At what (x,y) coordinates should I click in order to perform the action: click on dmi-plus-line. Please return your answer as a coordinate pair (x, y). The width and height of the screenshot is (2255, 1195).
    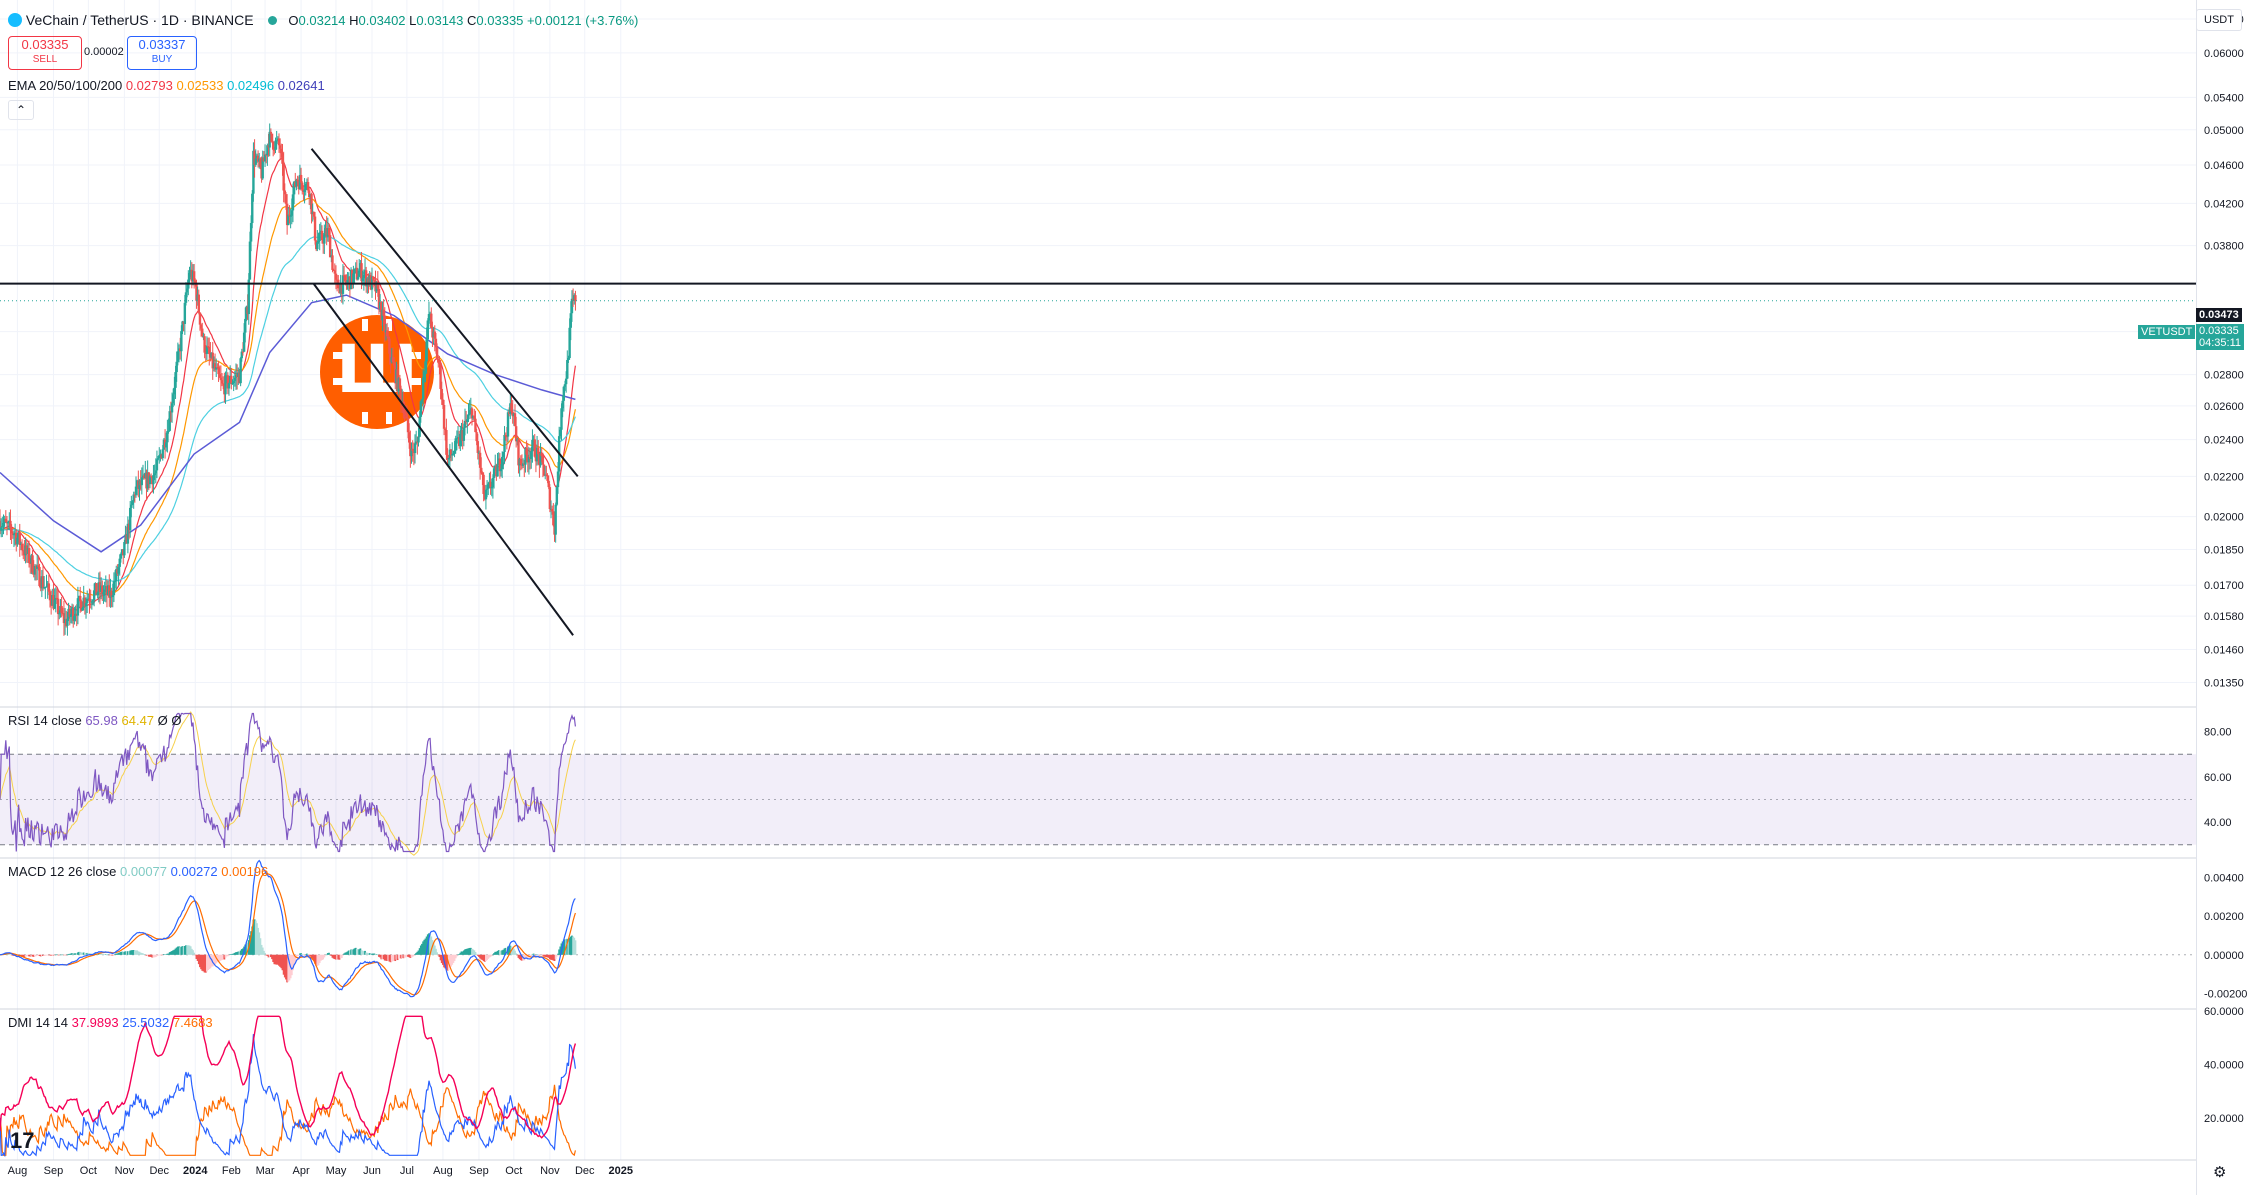
    Looking at the image, I should click on (288, 1096).